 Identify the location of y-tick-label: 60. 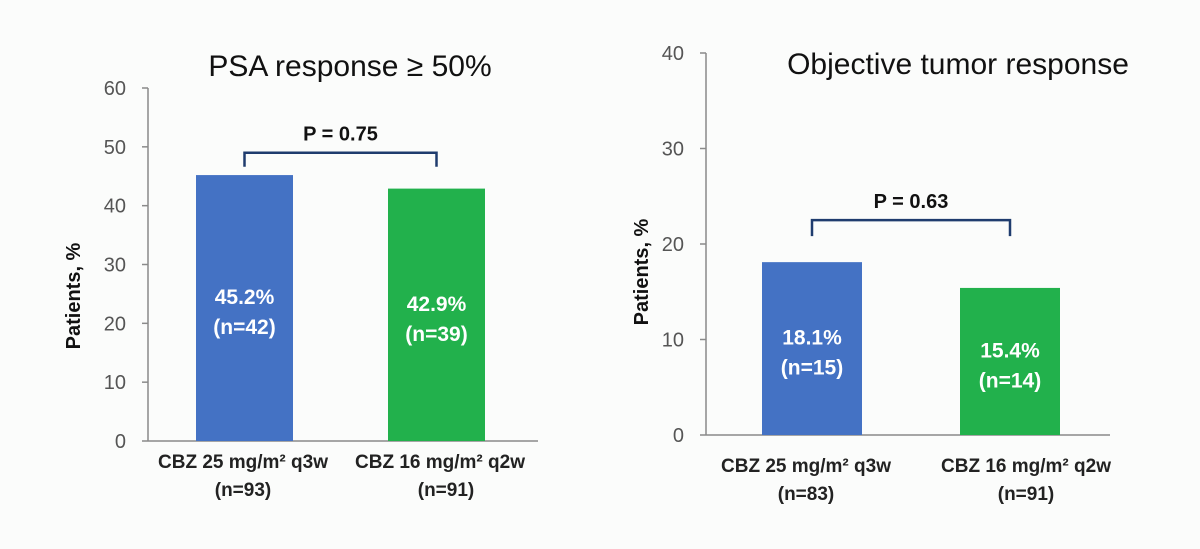
(115, 89).